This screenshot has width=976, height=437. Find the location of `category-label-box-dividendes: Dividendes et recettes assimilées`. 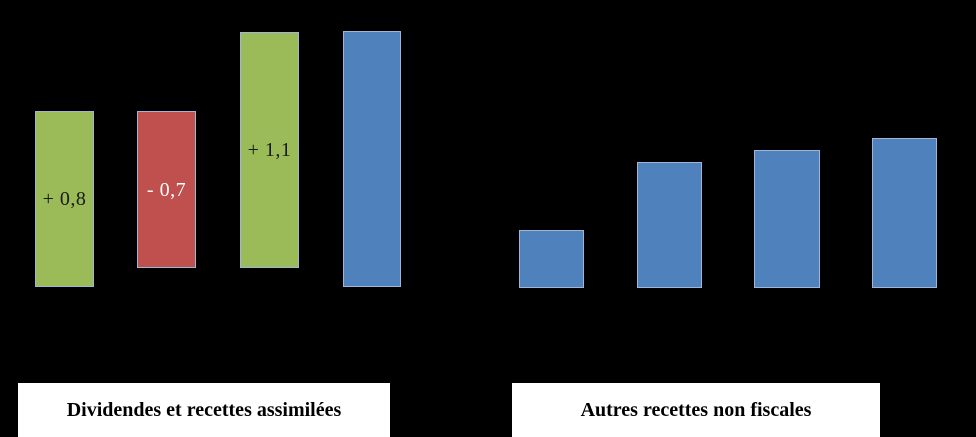

category-label-box-dividendes: Dividendes et recettes assimilées is located at coordinates (204, 410).